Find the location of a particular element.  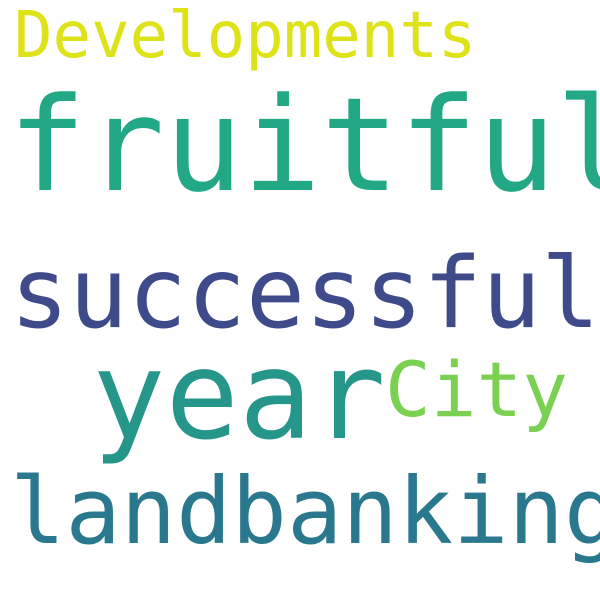

word-year: year is located at coordinates (239, 396).